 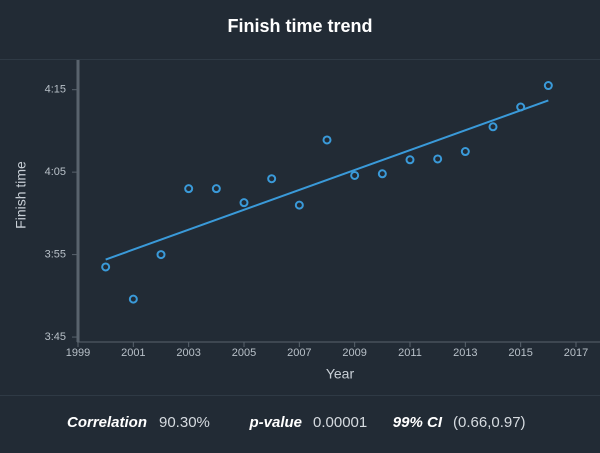 I want to click on stat-value: (0.66,0.97), so click(x=489, y=422).